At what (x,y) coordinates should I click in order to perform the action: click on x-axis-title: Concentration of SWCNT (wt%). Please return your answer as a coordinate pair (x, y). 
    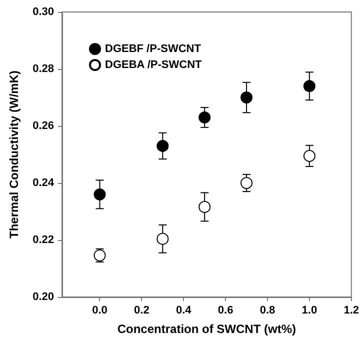
    Looking at the image, I should click on (206, 329).